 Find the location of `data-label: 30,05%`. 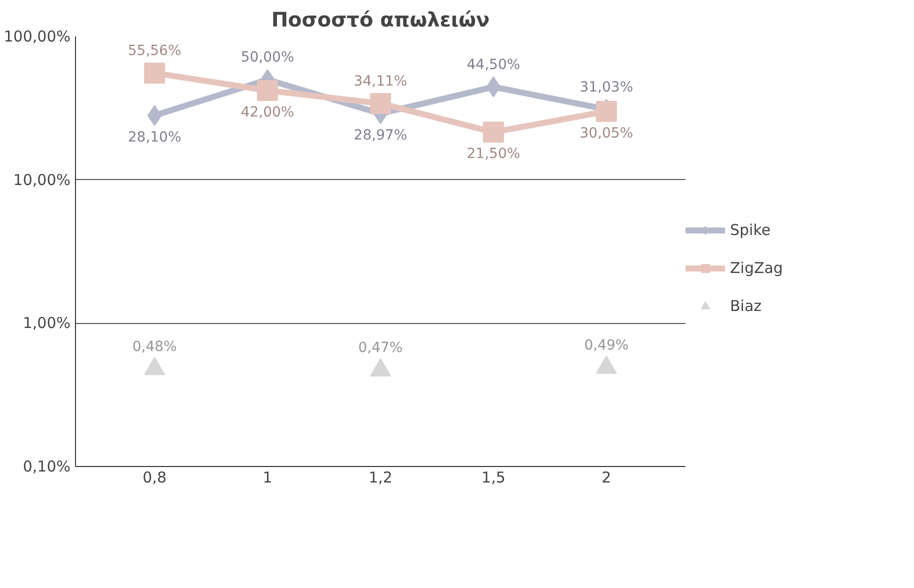

data-label: 30,05% is located at coordinates (607, 133).